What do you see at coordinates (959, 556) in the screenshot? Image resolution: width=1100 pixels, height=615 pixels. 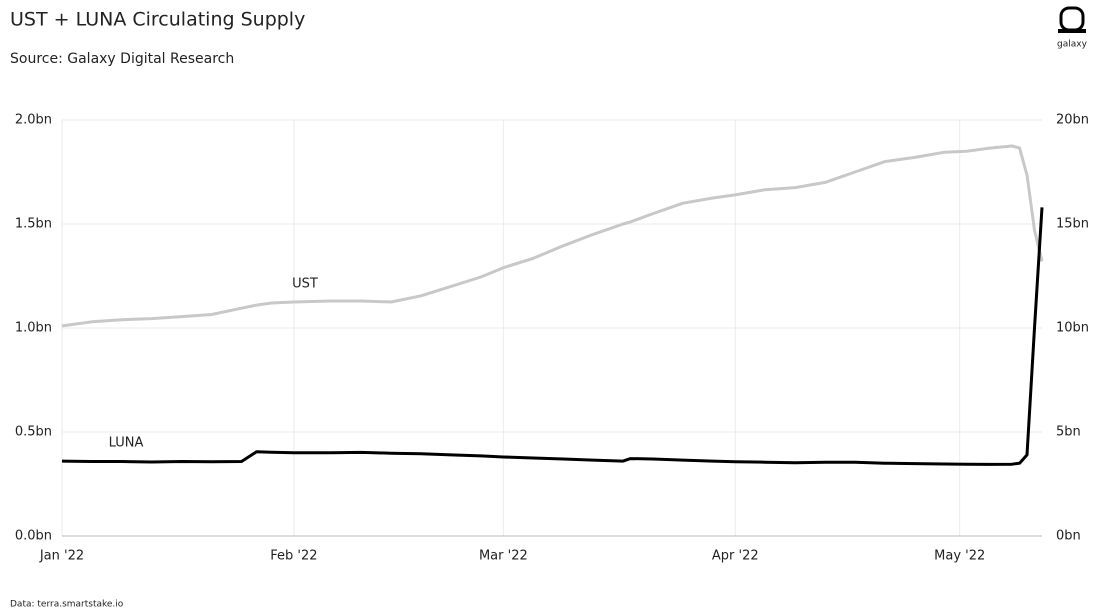 I see `x-tick-label: May '22` at bounding box center [959, 556].